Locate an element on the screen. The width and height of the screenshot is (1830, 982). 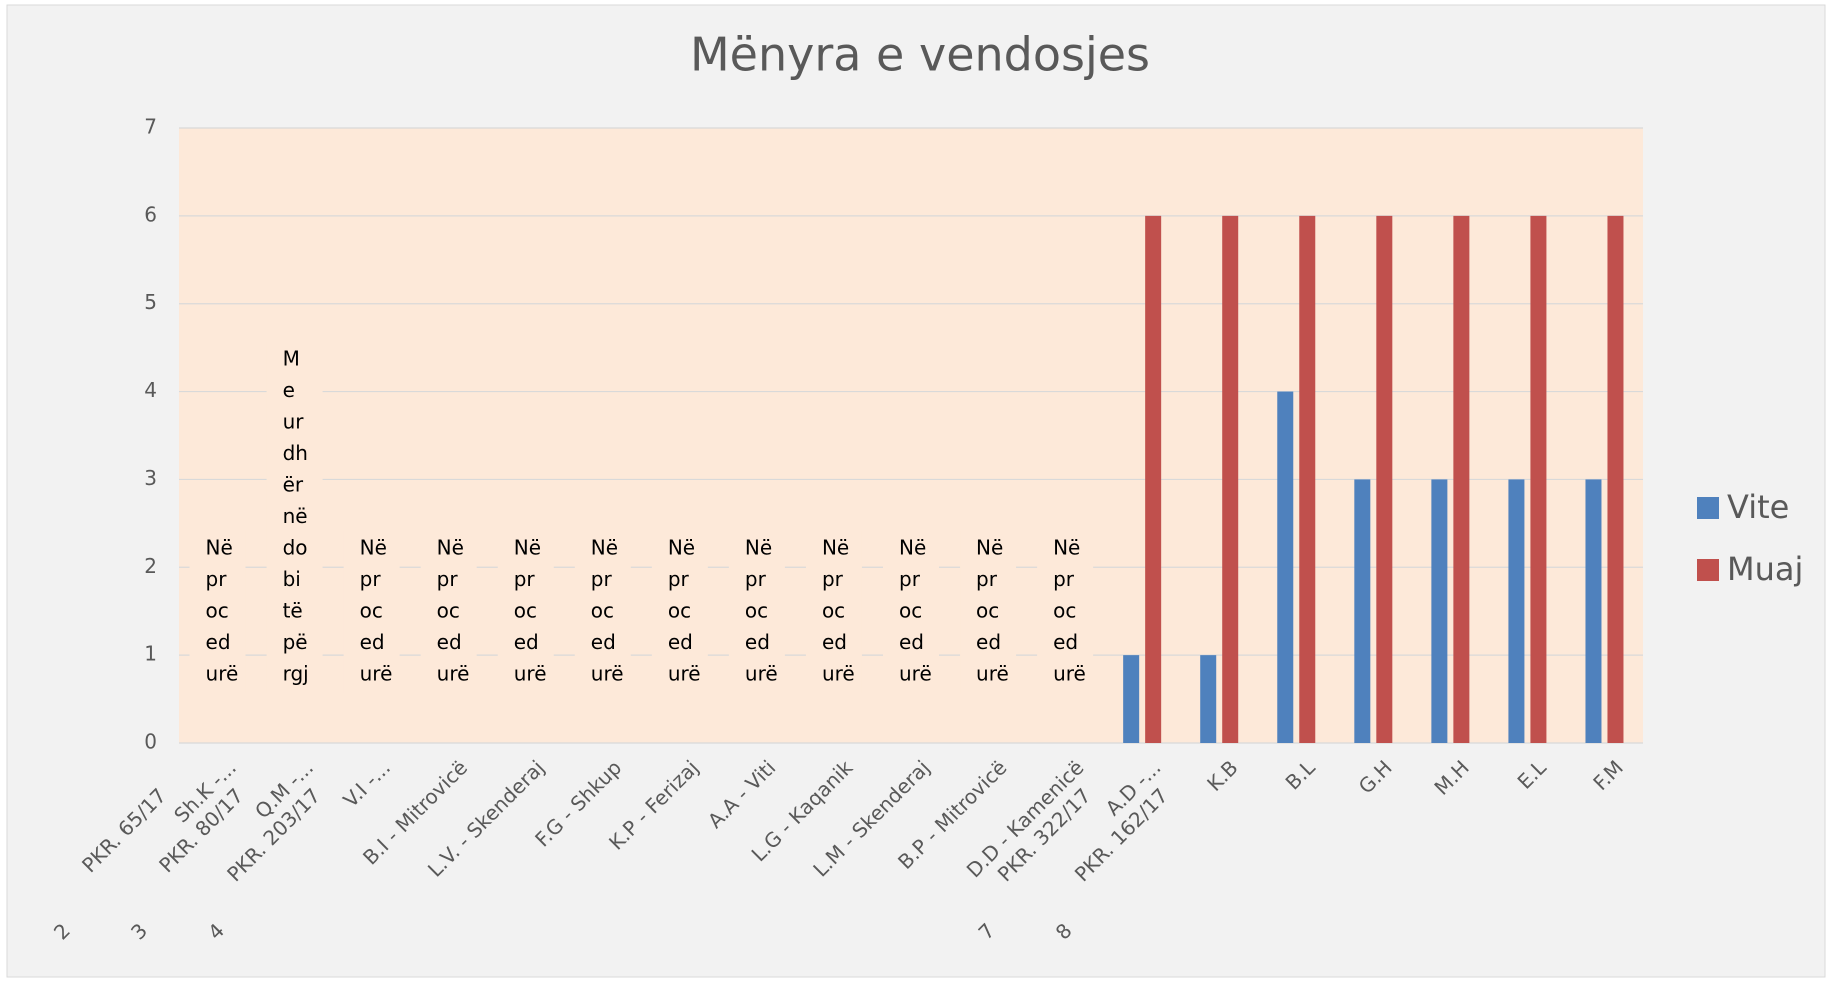
y-tick-label: 7 is located at coordinates (150, 127).